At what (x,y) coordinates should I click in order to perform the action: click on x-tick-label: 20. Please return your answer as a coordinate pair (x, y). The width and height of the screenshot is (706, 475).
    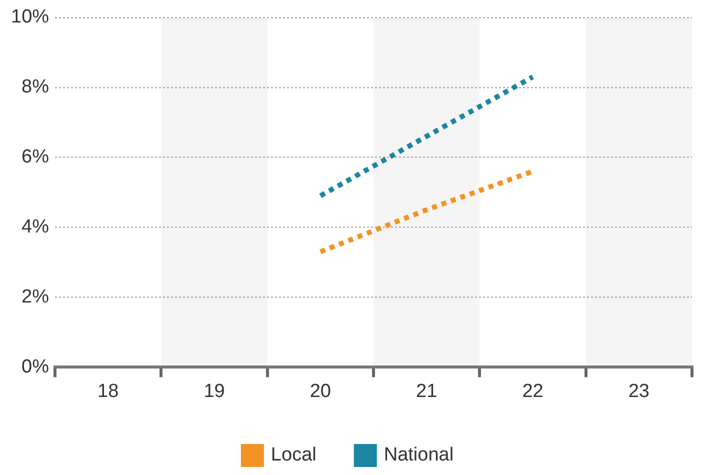
    Looking at the image, I should click on (321, 391).